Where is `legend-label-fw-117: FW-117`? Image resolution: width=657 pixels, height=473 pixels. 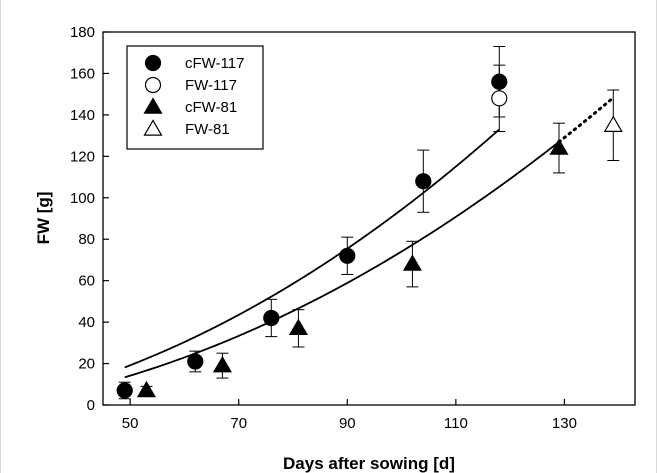
legend-label-fw-117: FW-117 is located at coordinates (211, 85).